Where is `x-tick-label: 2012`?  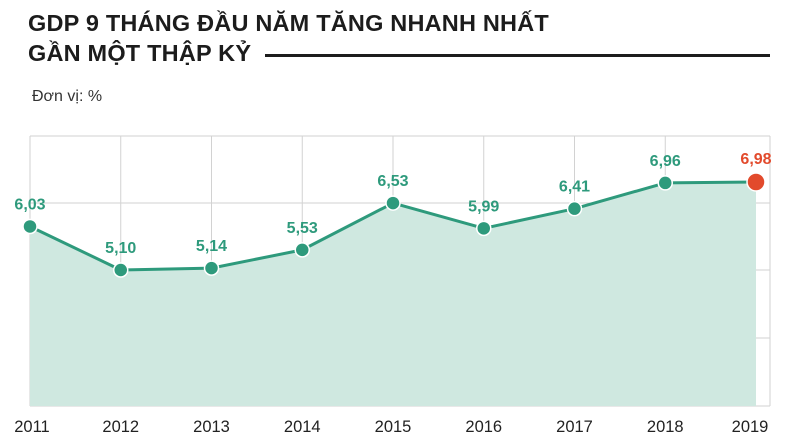
x-tick-label: 2012 is located at coordinates (120, 427).